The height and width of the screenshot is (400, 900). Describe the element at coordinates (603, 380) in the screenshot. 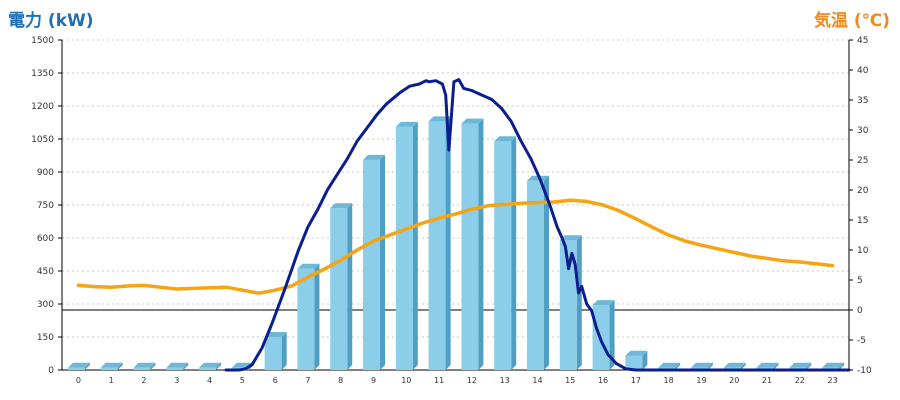

I see `x-tick-label: 16` at that location.